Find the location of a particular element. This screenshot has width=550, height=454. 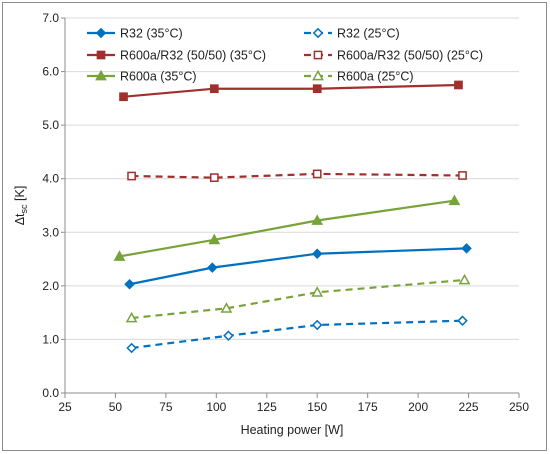

y-tick-label: 3.0 is located at coordinates (50, 232).